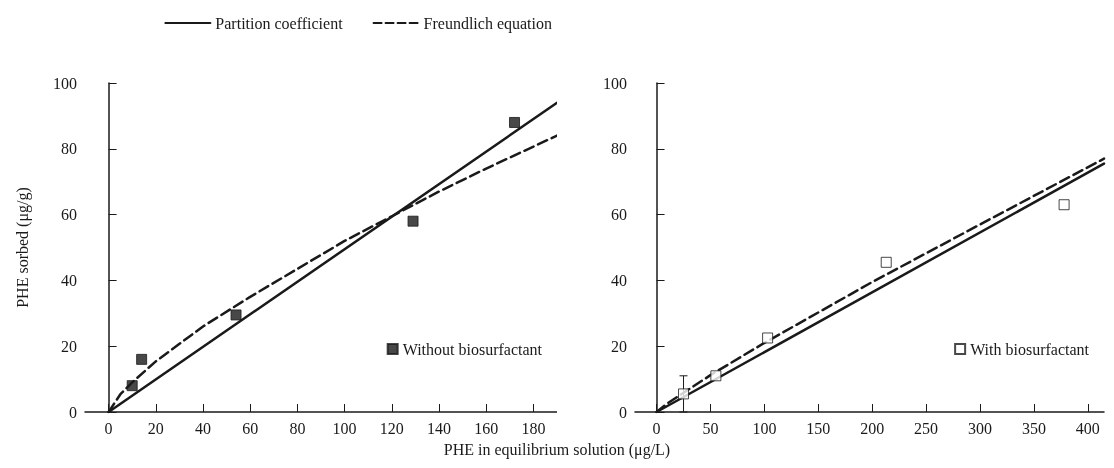  Describe the element at coordinates (488, 23) in the screenshot. I see `legend-label: Freundlich equation` at that location.